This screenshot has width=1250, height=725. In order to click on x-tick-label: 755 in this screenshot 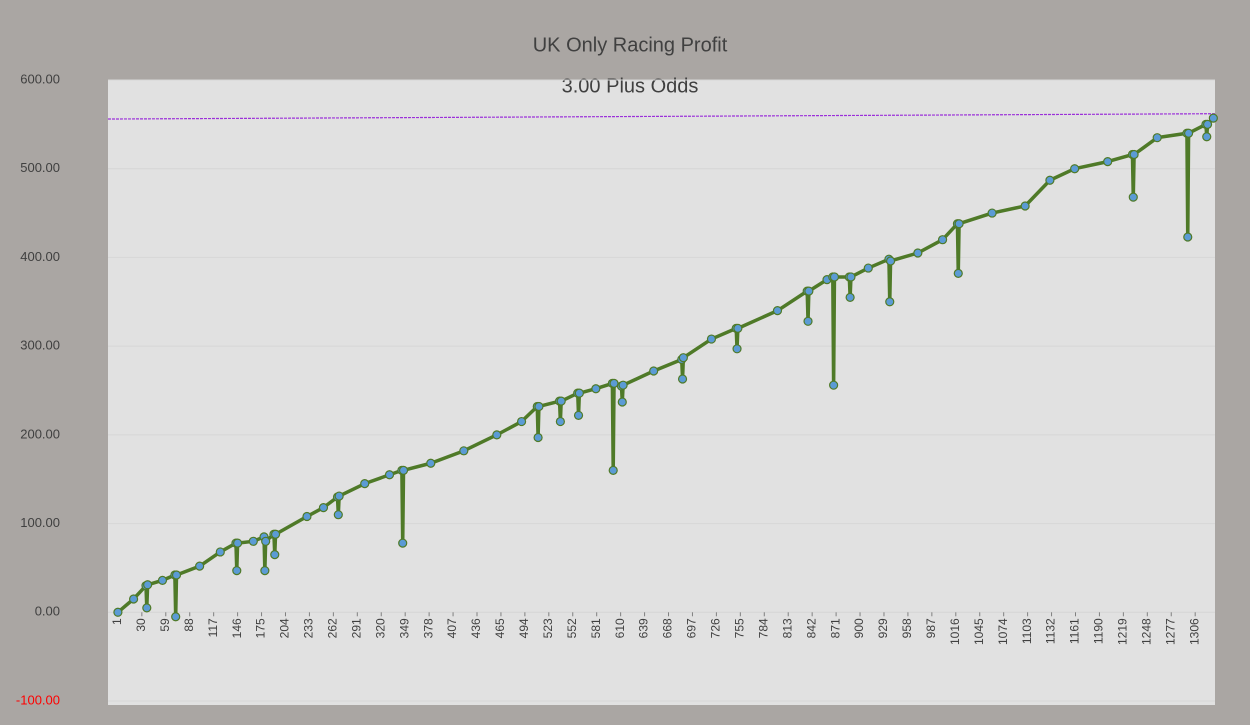, I will do `click(740, 628)`.